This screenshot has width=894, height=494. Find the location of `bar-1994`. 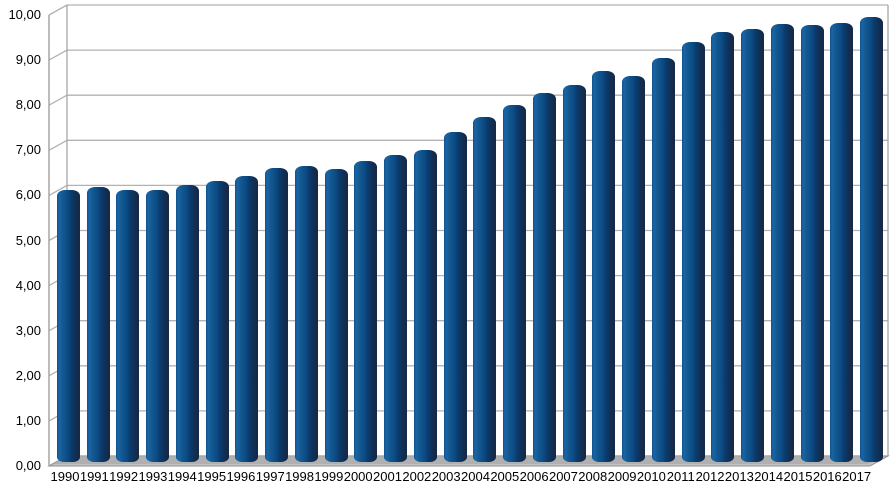

bar-1994 is located at coordinates (187, 322).